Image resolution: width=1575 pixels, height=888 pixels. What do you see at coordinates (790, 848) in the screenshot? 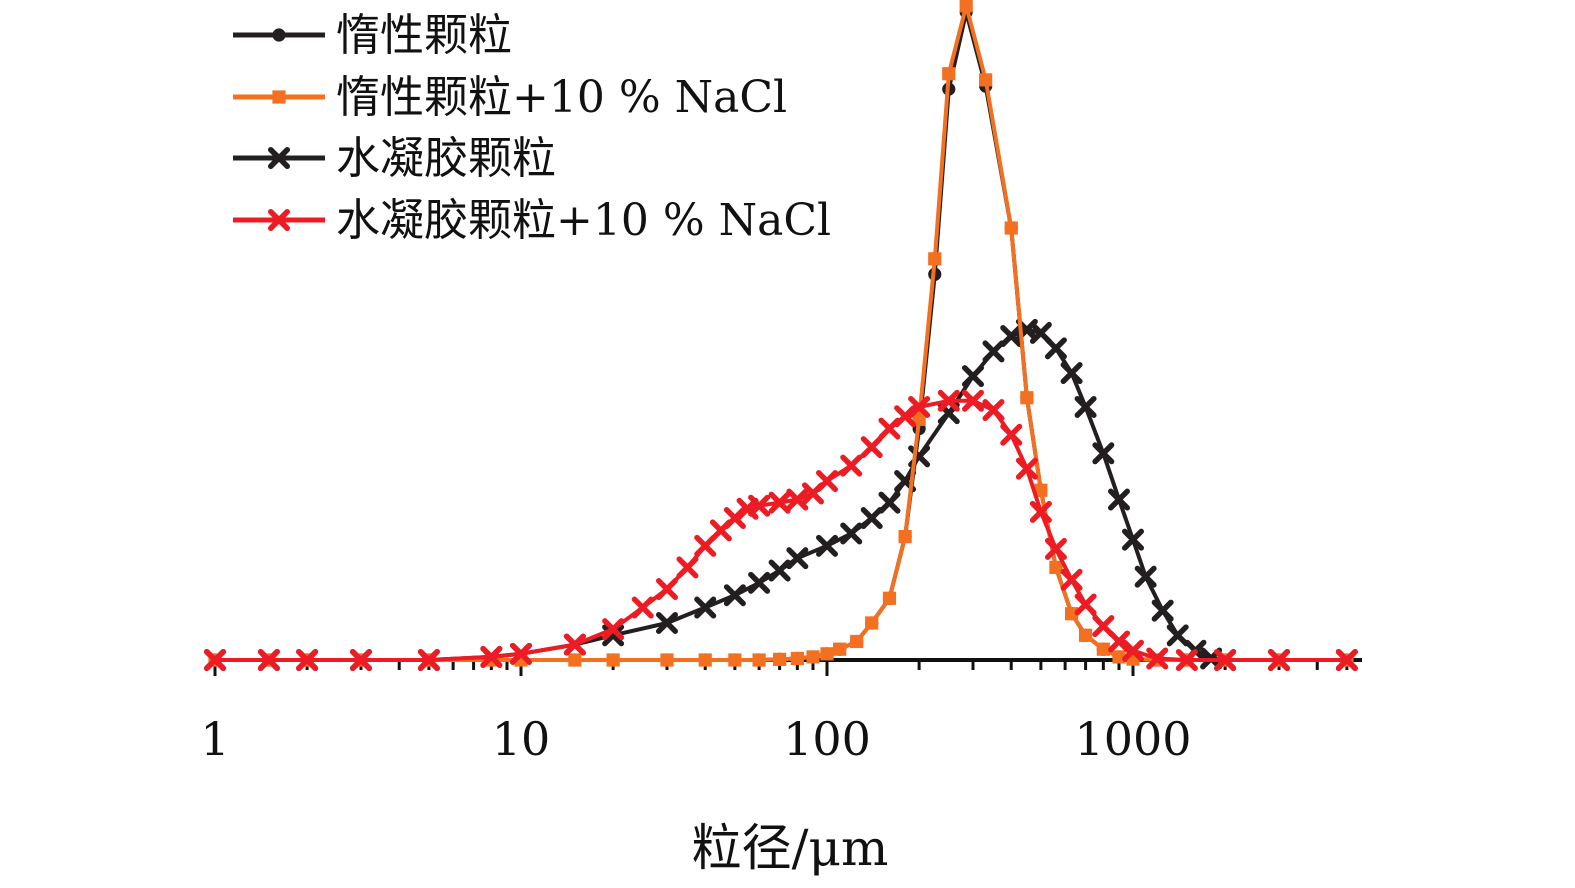
I see `x-axis-title: 粒径/μm` at bounding box center [790, 848].